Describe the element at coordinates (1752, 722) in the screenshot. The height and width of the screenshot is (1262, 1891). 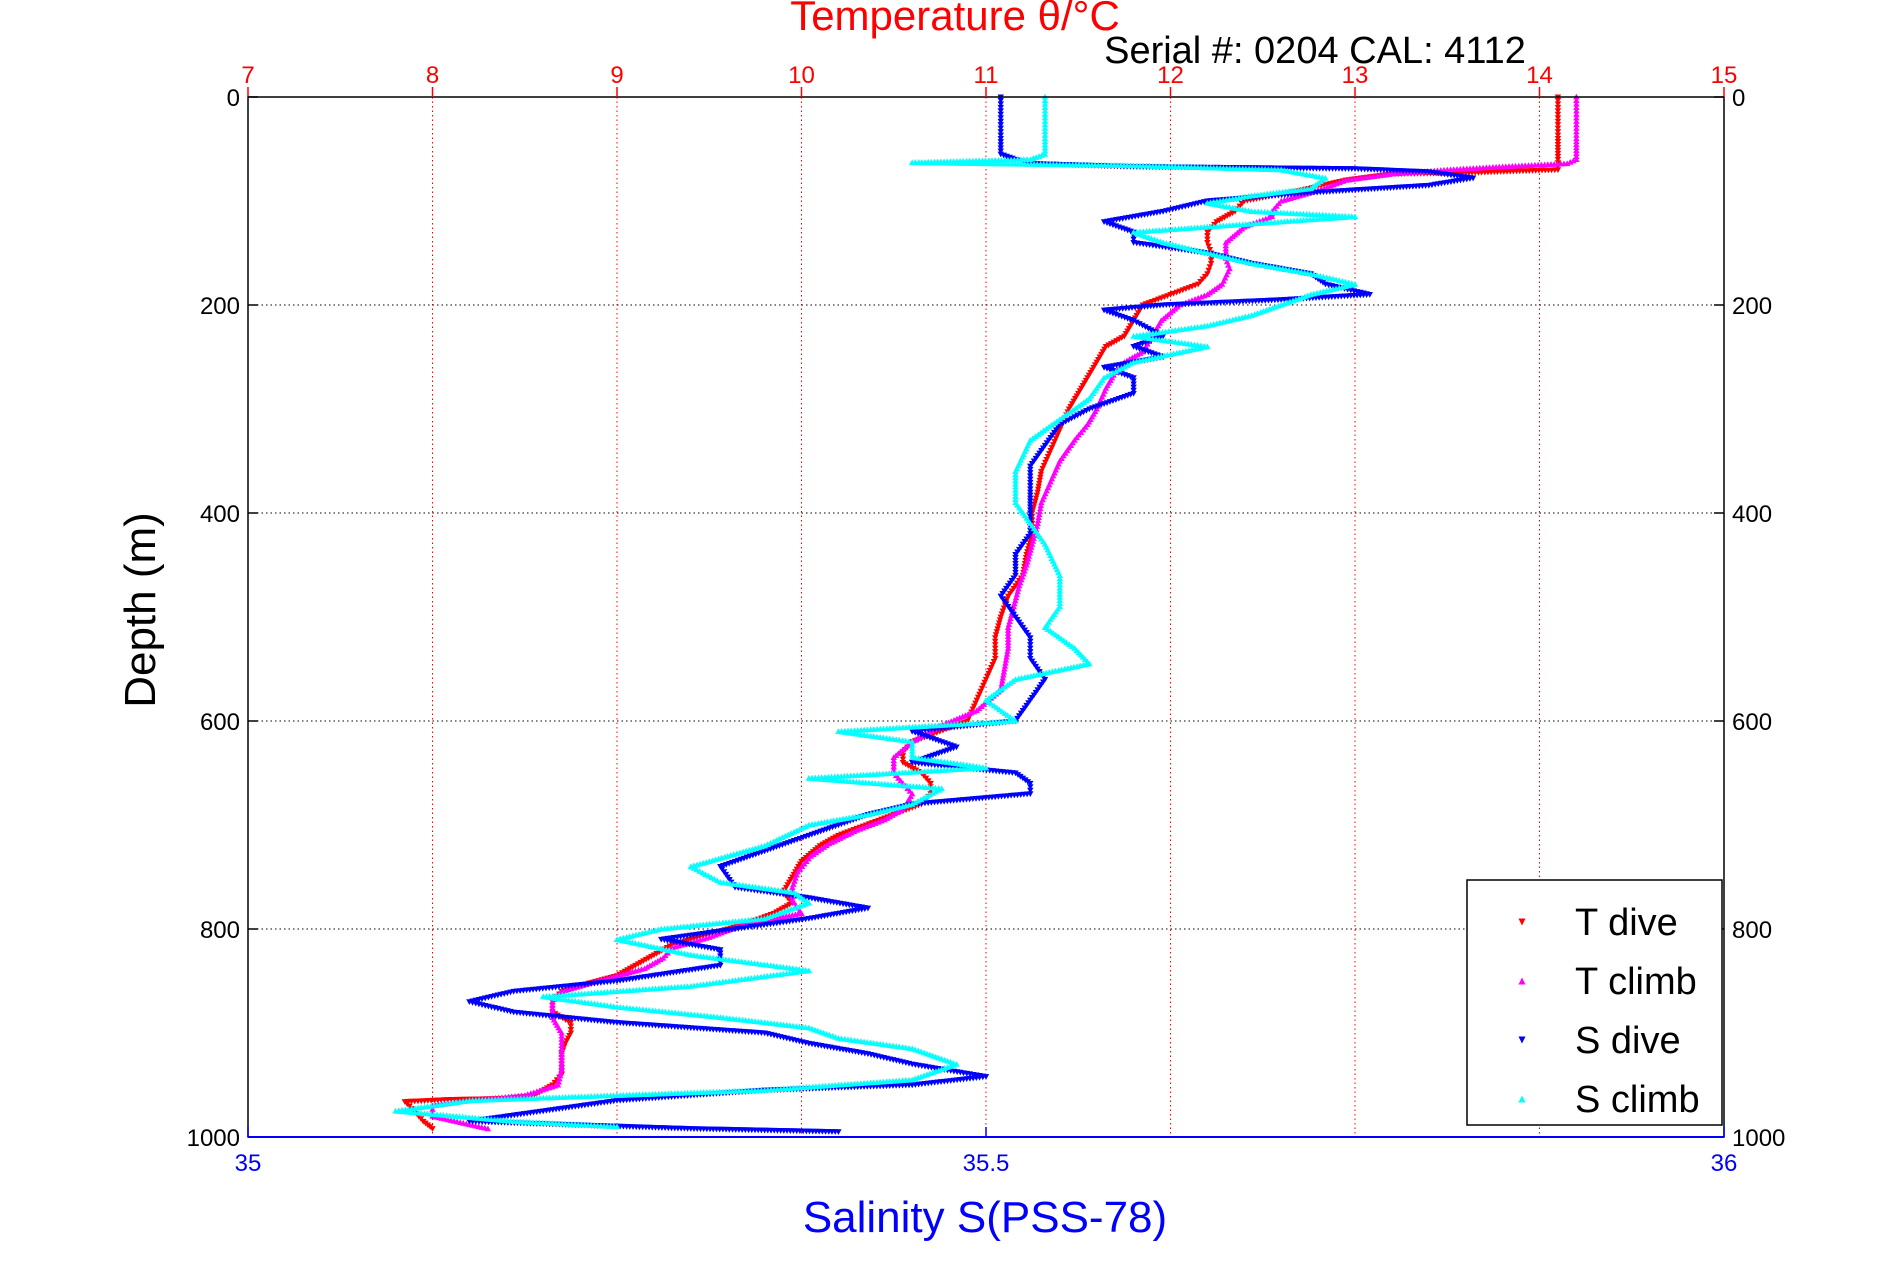
I see `depth-tick-label-right: 600` at that location.